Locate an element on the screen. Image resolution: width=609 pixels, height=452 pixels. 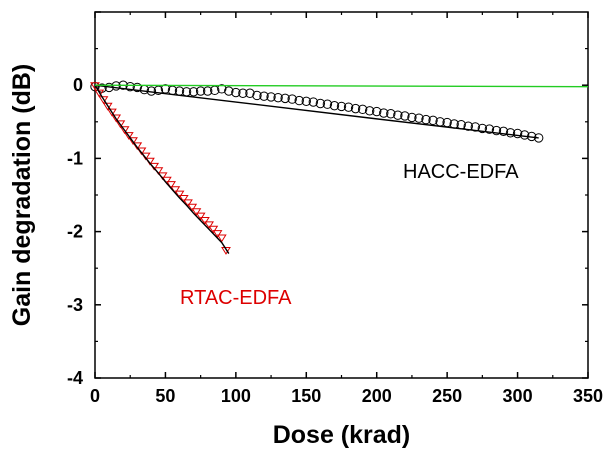
x-tick-label: 200 is located at coordinates (377, 396).